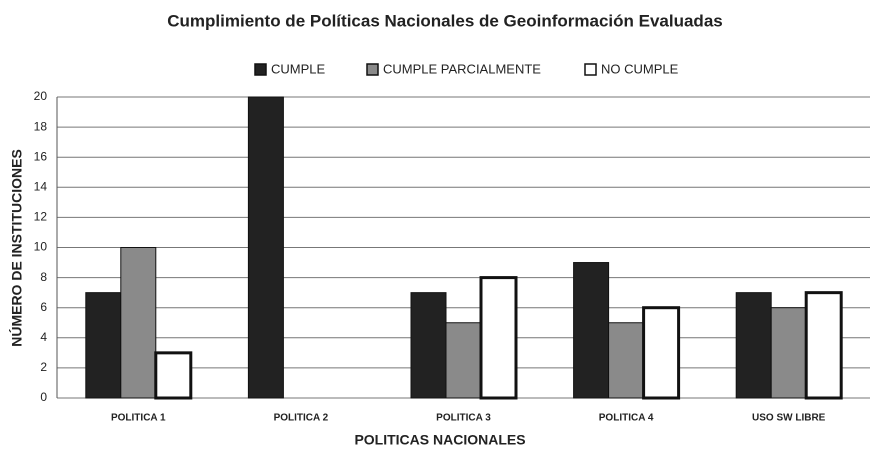 The image size is (875, 453). Describe the element at coordinates (41, 186) in the screenshot. I see `y-tick-label: 14` at that location.